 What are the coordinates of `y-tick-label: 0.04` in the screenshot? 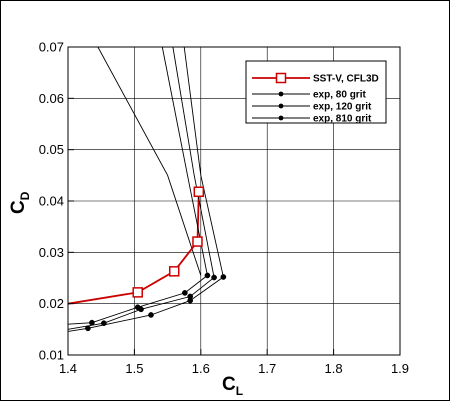 It's located at (51, 201).